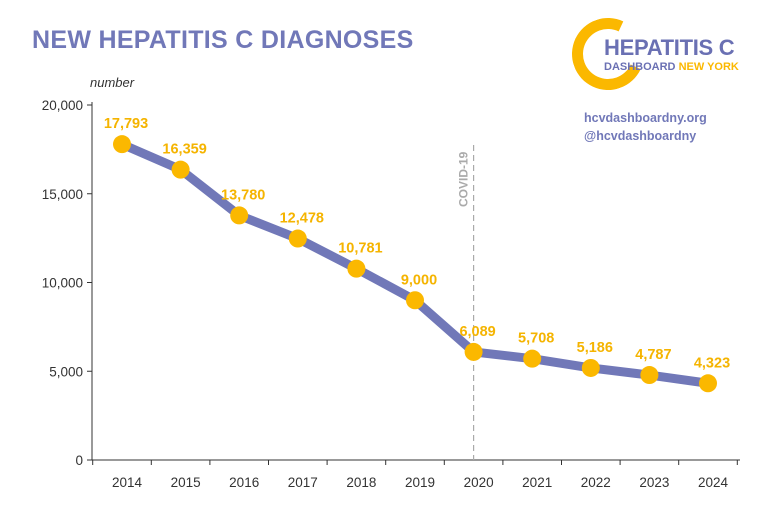 The image size is (768, 521). Describe the element at coordinates (464, 179) in the screenshot. I see `covid-annotation-label: COVID-19` at that location.